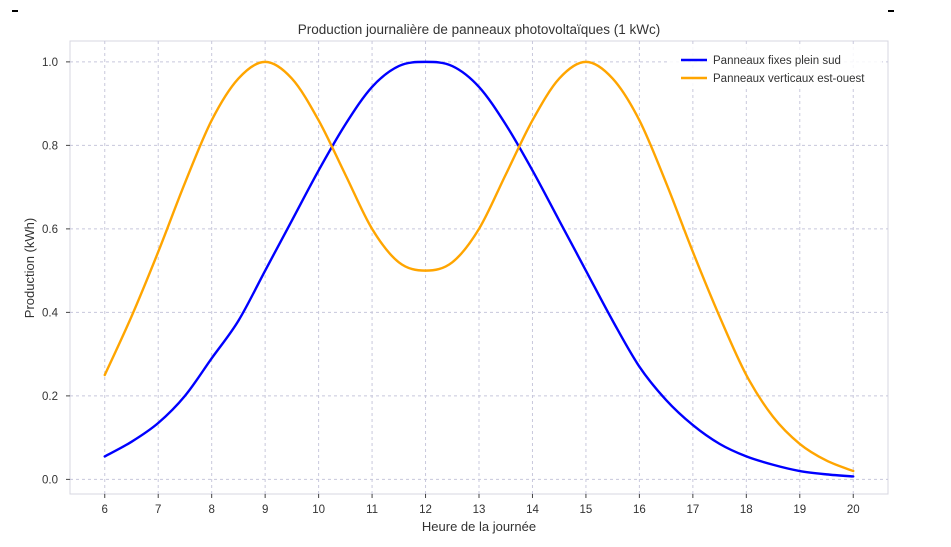 Image resolution: width=951 pixels, height=547 pixels. I want to click on legend-box, so click(776, 68).